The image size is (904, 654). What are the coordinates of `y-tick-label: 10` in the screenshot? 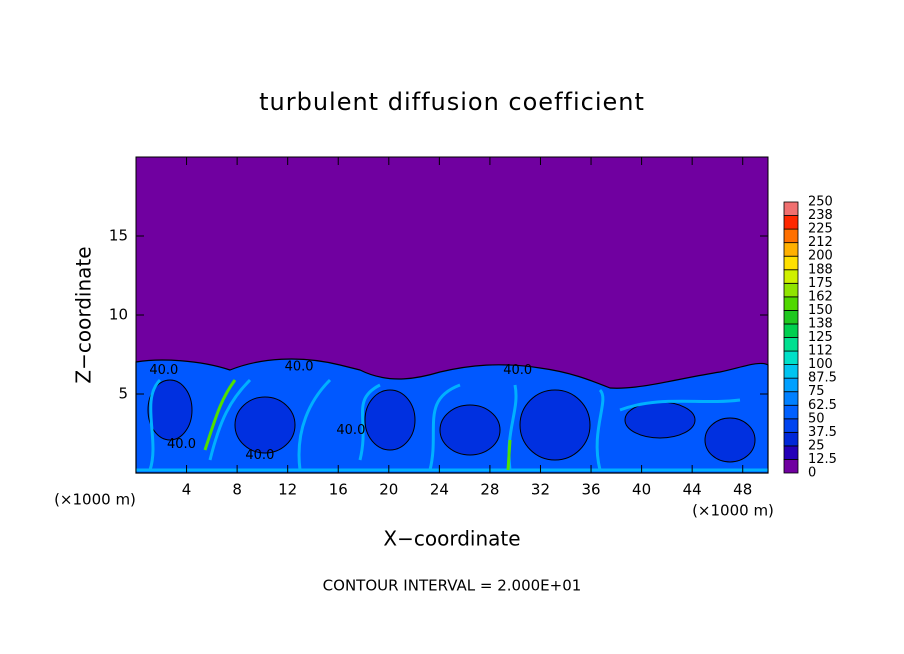 It's located at (118, 315).